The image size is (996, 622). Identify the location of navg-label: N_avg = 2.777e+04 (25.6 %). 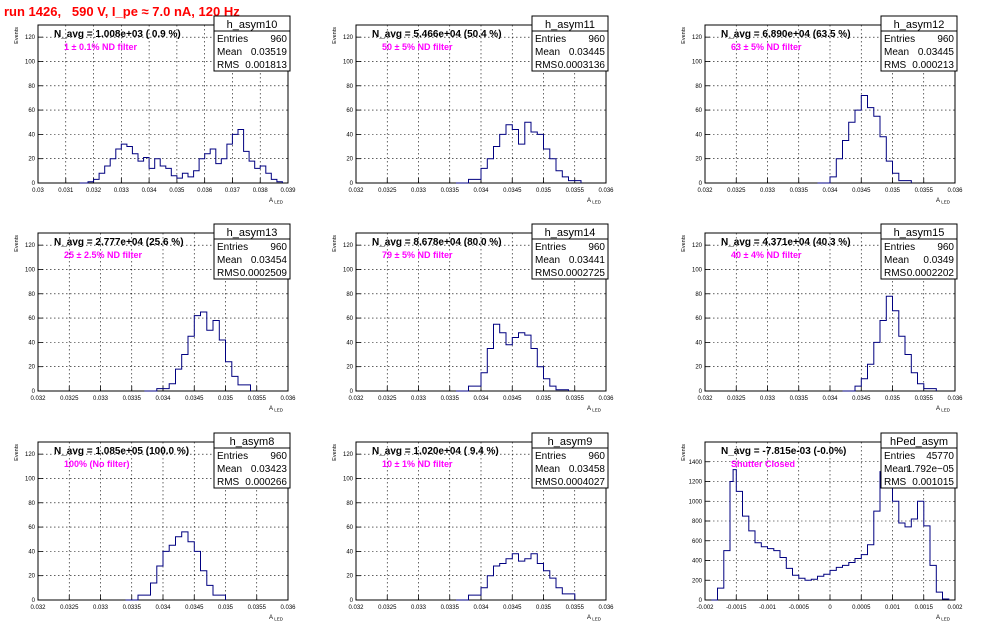
(119, 242).